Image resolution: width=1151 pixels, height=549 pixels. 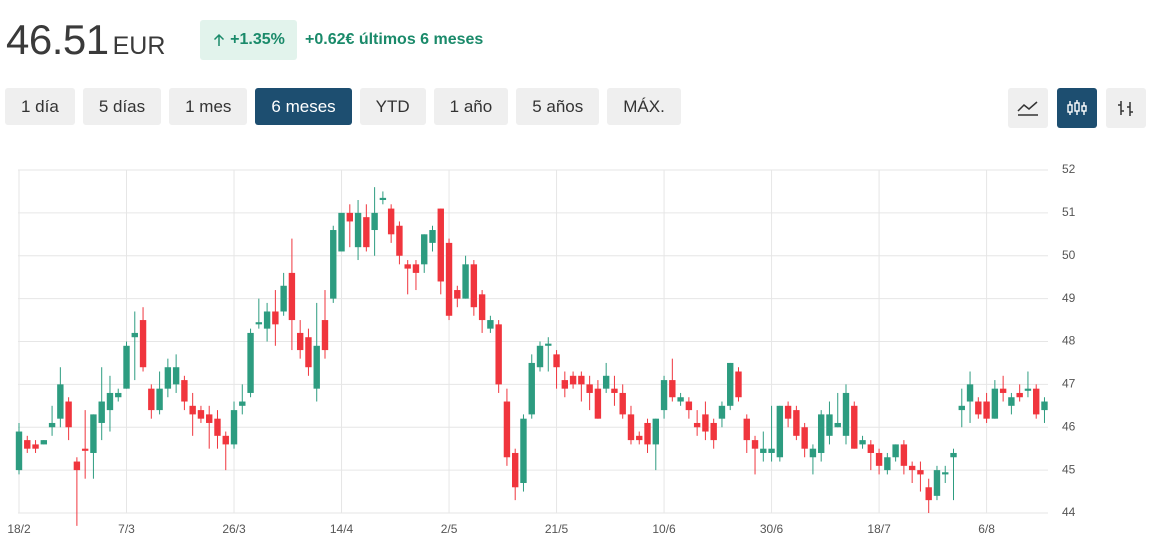 What do you see at coordinates (139, 46) in the screenshot?
I see `currency: EUR` at bounding box center [139, 46].